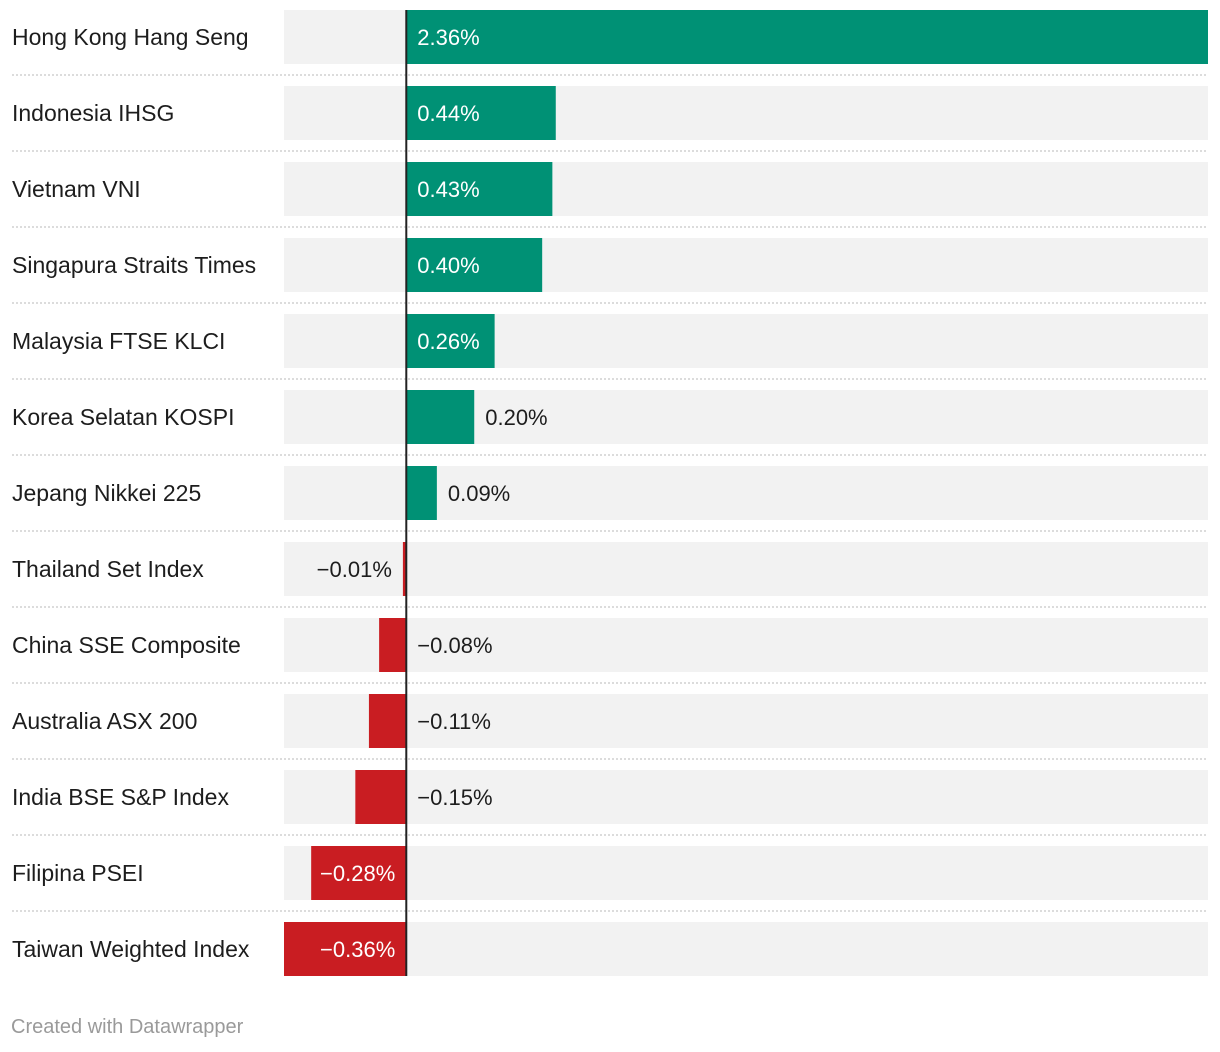 This screenshot has height=1052, width=1220. I want to click on category-label: Korea Selatan KOSPI, so click(123, 417).